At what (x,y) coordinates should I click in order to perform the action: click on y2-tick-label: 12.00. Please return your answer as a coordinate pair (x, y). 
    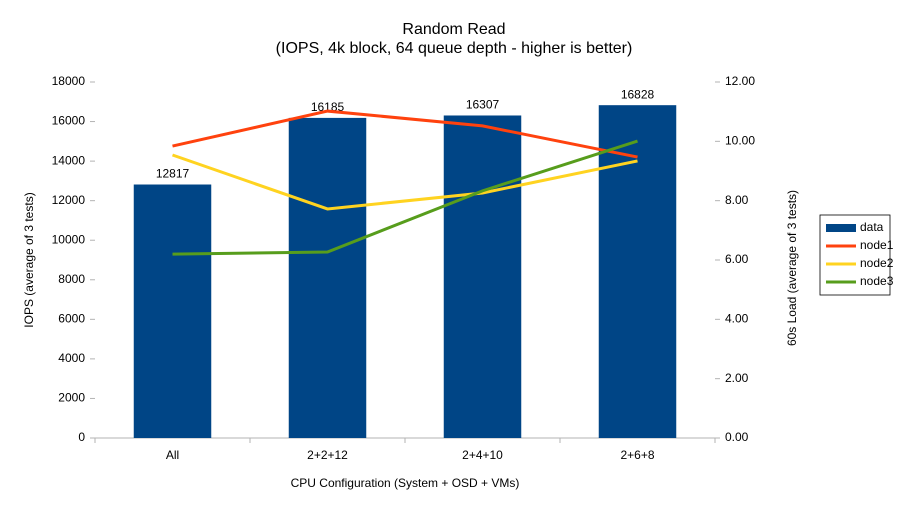
    Looking at the image, I should click on (740, 81).